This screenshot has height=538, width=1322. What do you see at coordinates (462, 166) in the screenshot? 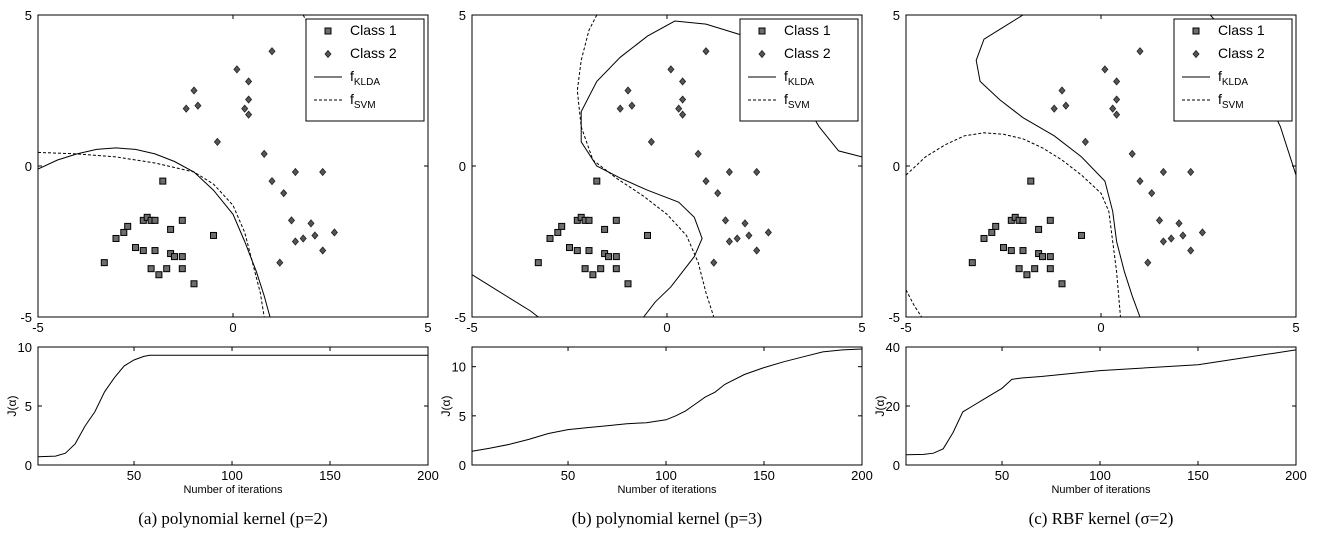
I see `chart-2-ytick-label: 0` at bounding box center [462, 166].